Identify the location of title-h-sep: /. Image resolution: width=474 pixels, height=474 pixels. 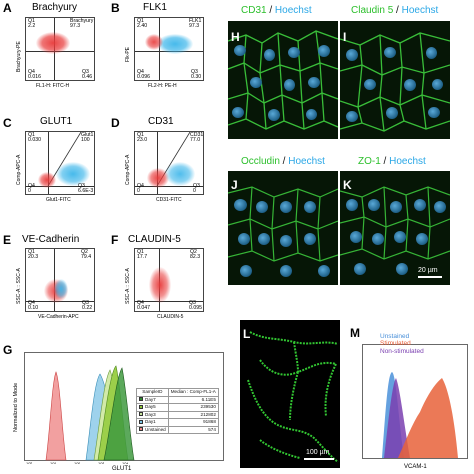
(270, 10).